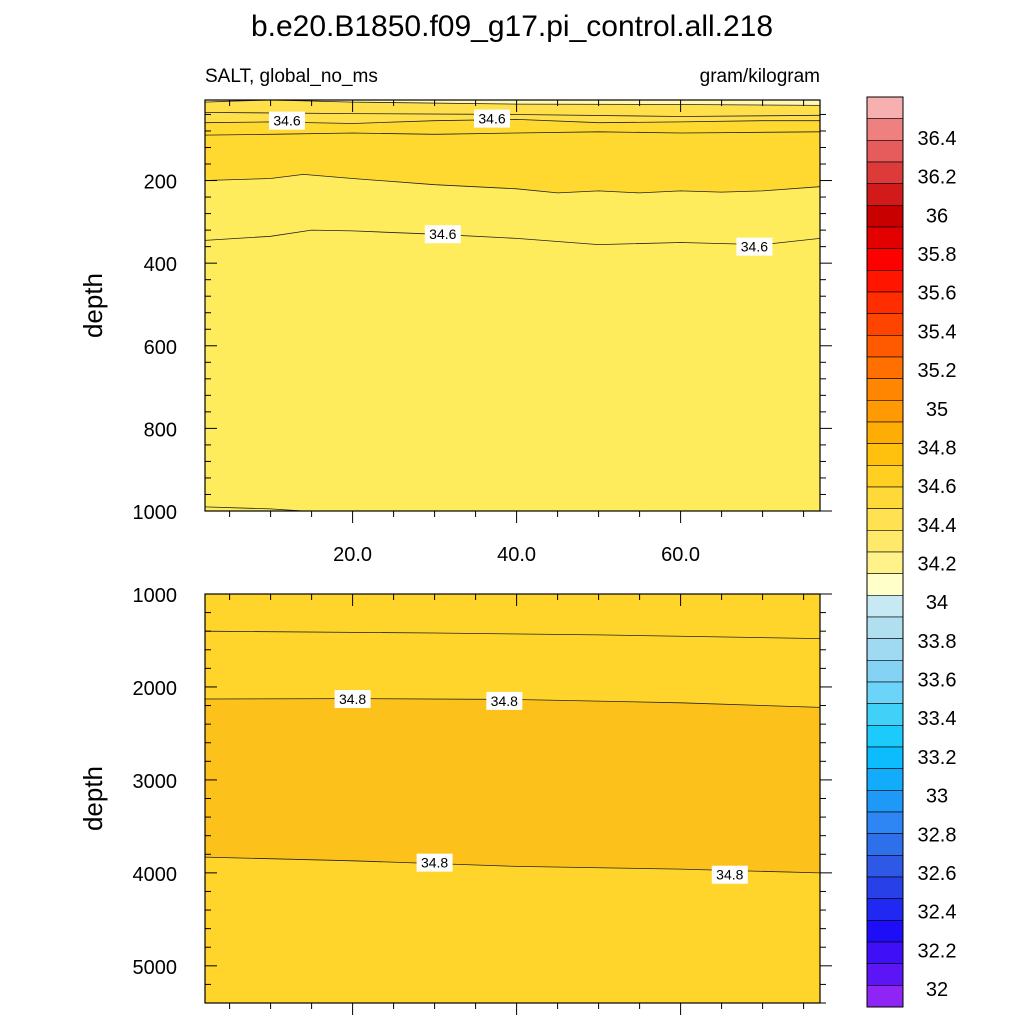 This screenshot has width=1024, height=1024. I want to click on colorbar-label: 32.8, so click(937, 835).